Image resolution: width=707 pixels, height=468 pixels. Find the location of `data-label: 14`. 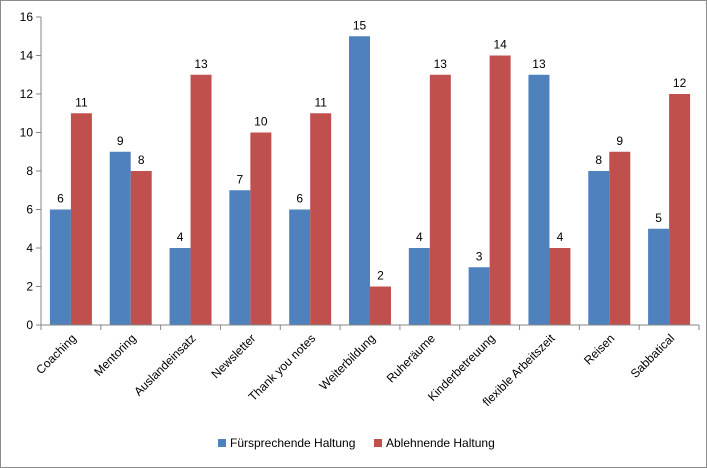

data-label: 14 is located at coordinates (500, 45).